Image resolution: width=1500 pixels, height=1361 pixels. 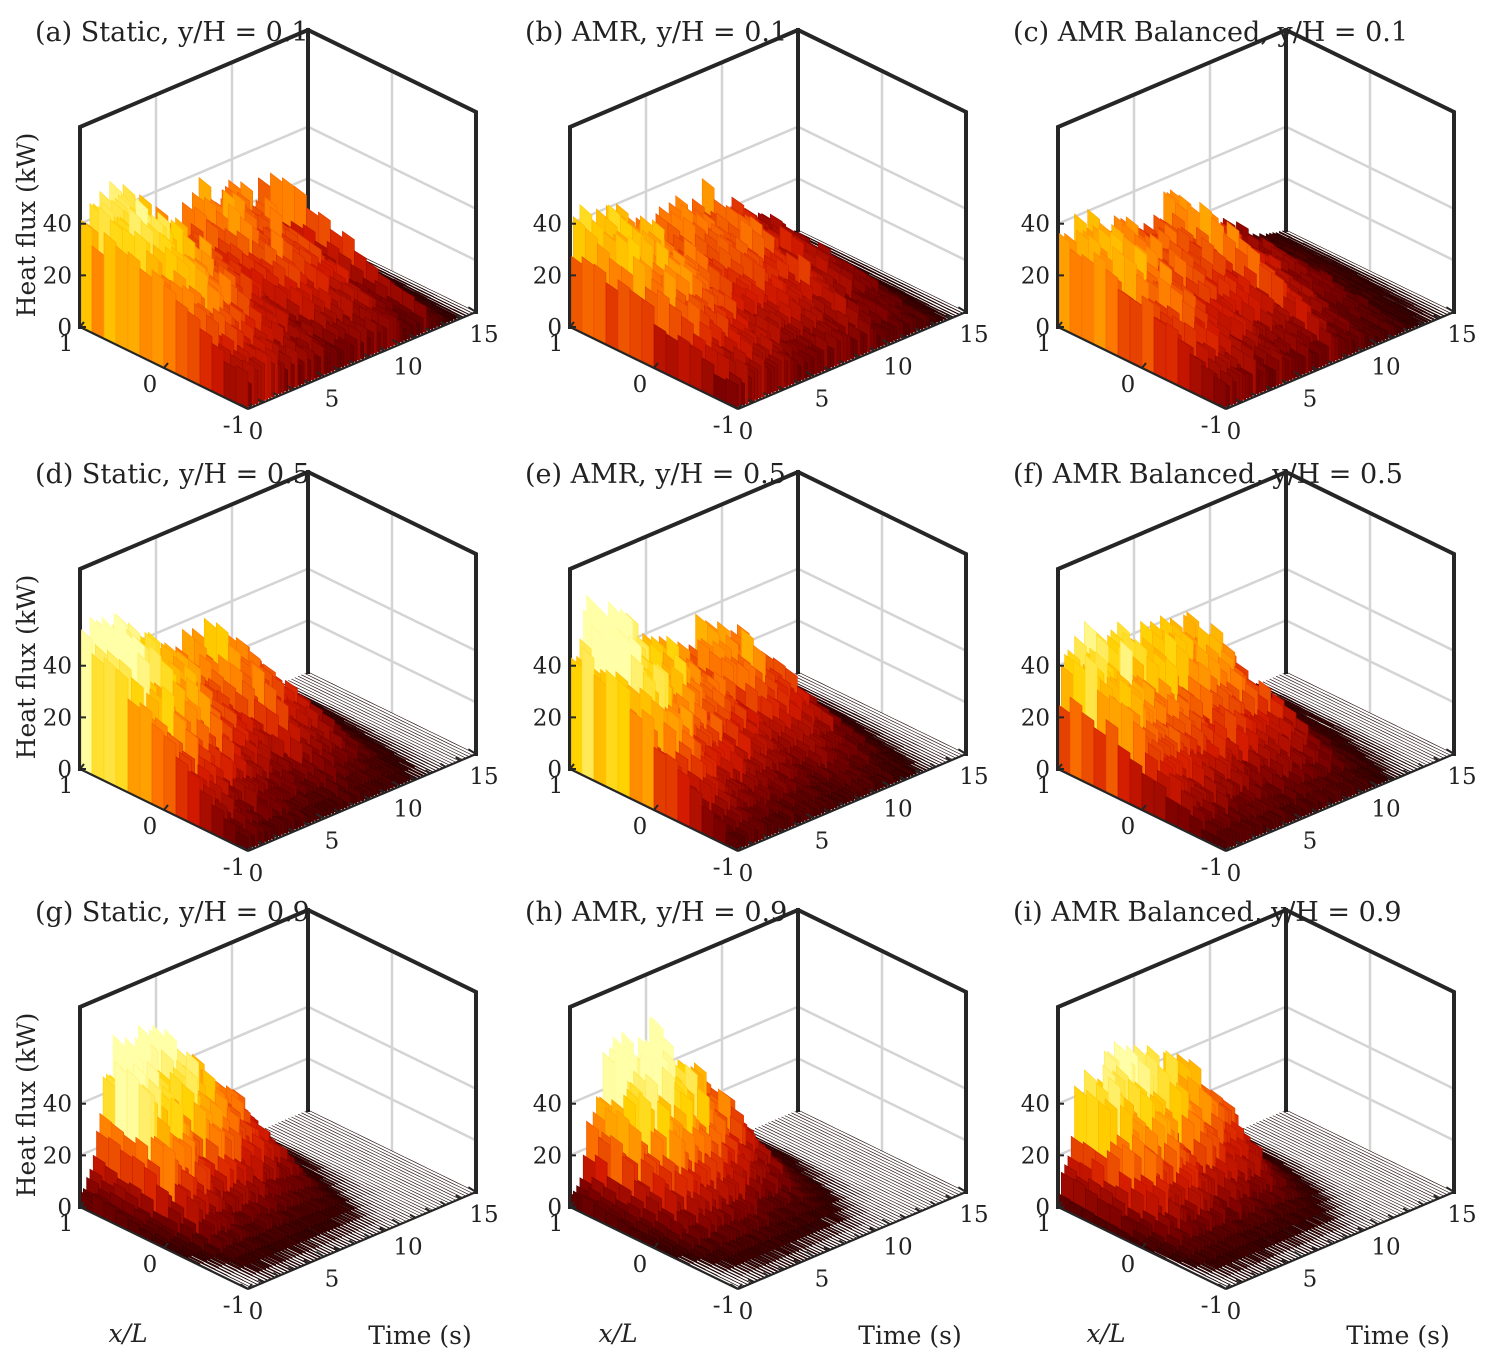 I want to click on x-tick-label: 0, so click(x=150, y=827).